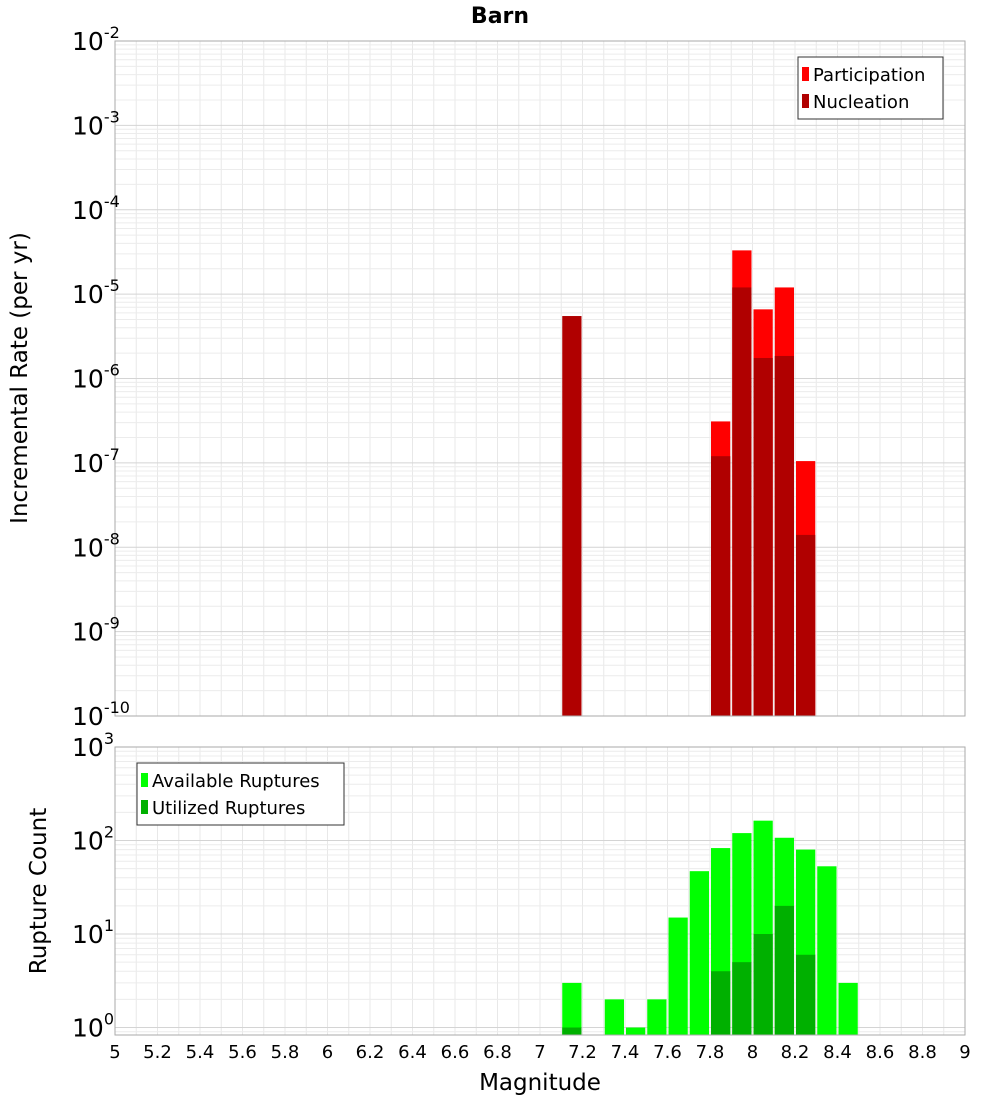 This screenshot has width=1000, height=1100. What do you see at coordinates (101, 714) in the screenshot?
I see `y-tick-label: 10⁻¹⁰` at bounding box center [101, 714].